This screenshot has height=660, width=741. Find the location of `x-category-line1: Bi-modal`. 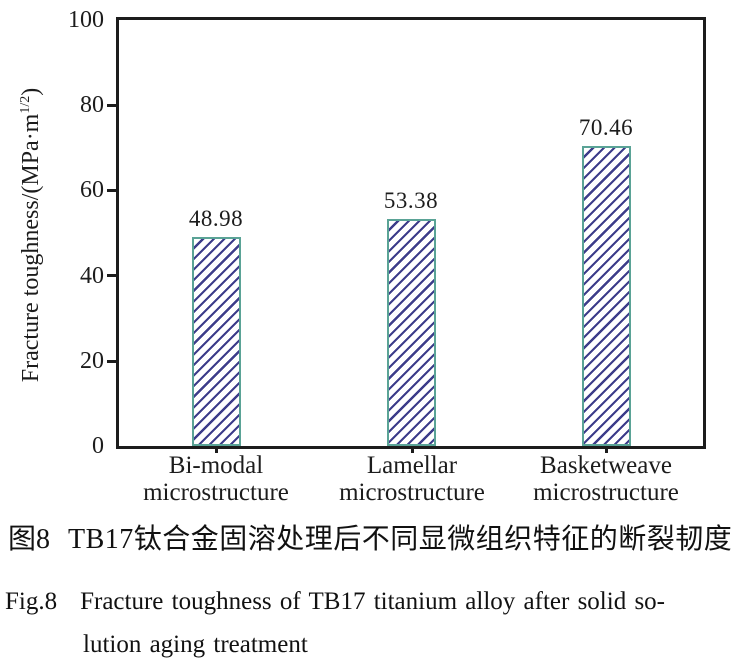

x-category-line1: Bi-modal is located at coordinates (216, 465).